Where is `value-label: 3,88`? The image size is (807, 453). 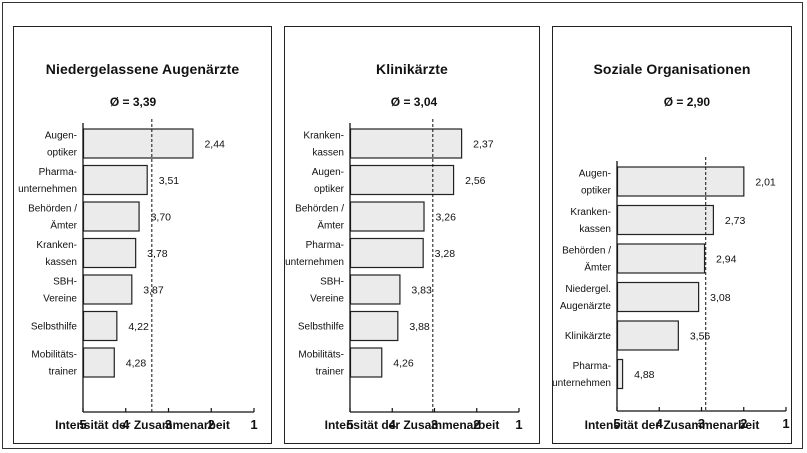
value-label: 3,88 is located at coordinates (419, 327).